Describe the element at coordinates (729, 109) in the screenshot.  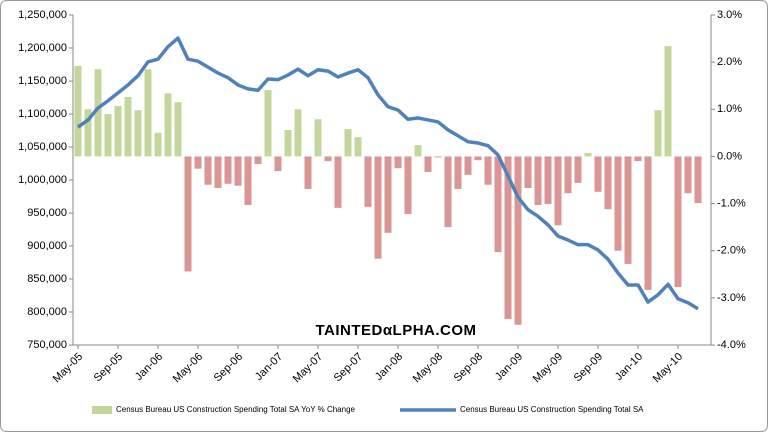
I see `y2-tick-label: 1.0%` at that location.